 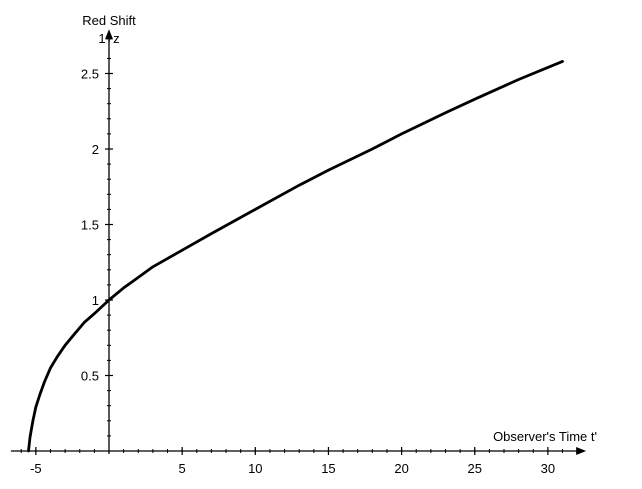 I want to click on y-axis-label-line2: 1+z, so click(x=108, y=38).